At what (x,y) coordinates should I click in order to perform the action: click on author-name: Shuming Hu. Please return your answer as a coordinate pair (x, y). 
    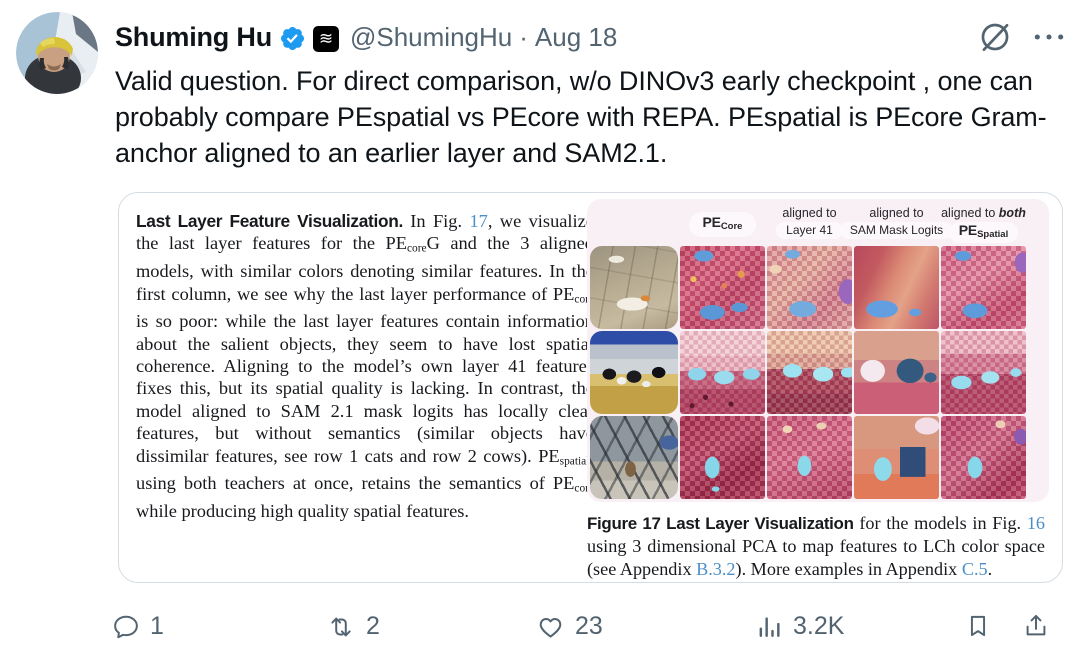
    Looking at the image, I should click on (193, 37).